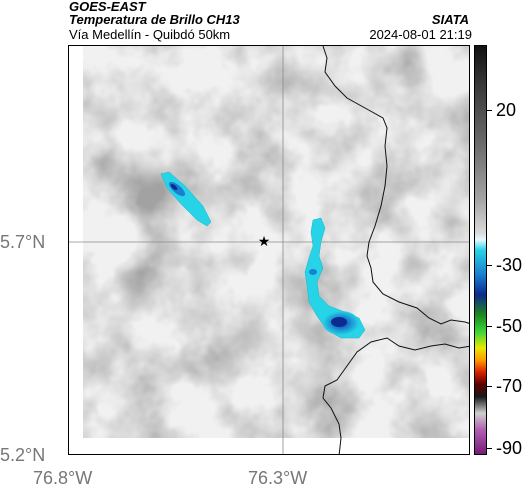  I want to click on band-title: Temperatura de Brillo CH13, so click(154, 19).